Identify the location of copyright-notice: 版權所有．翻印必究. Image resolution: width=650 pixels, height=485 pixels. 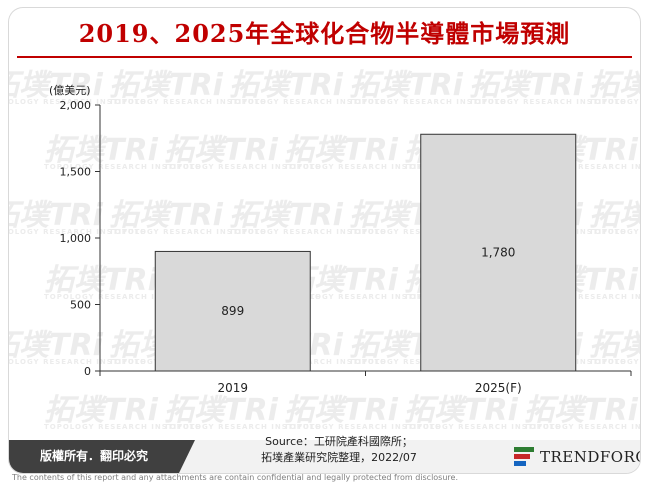
(102, 456).